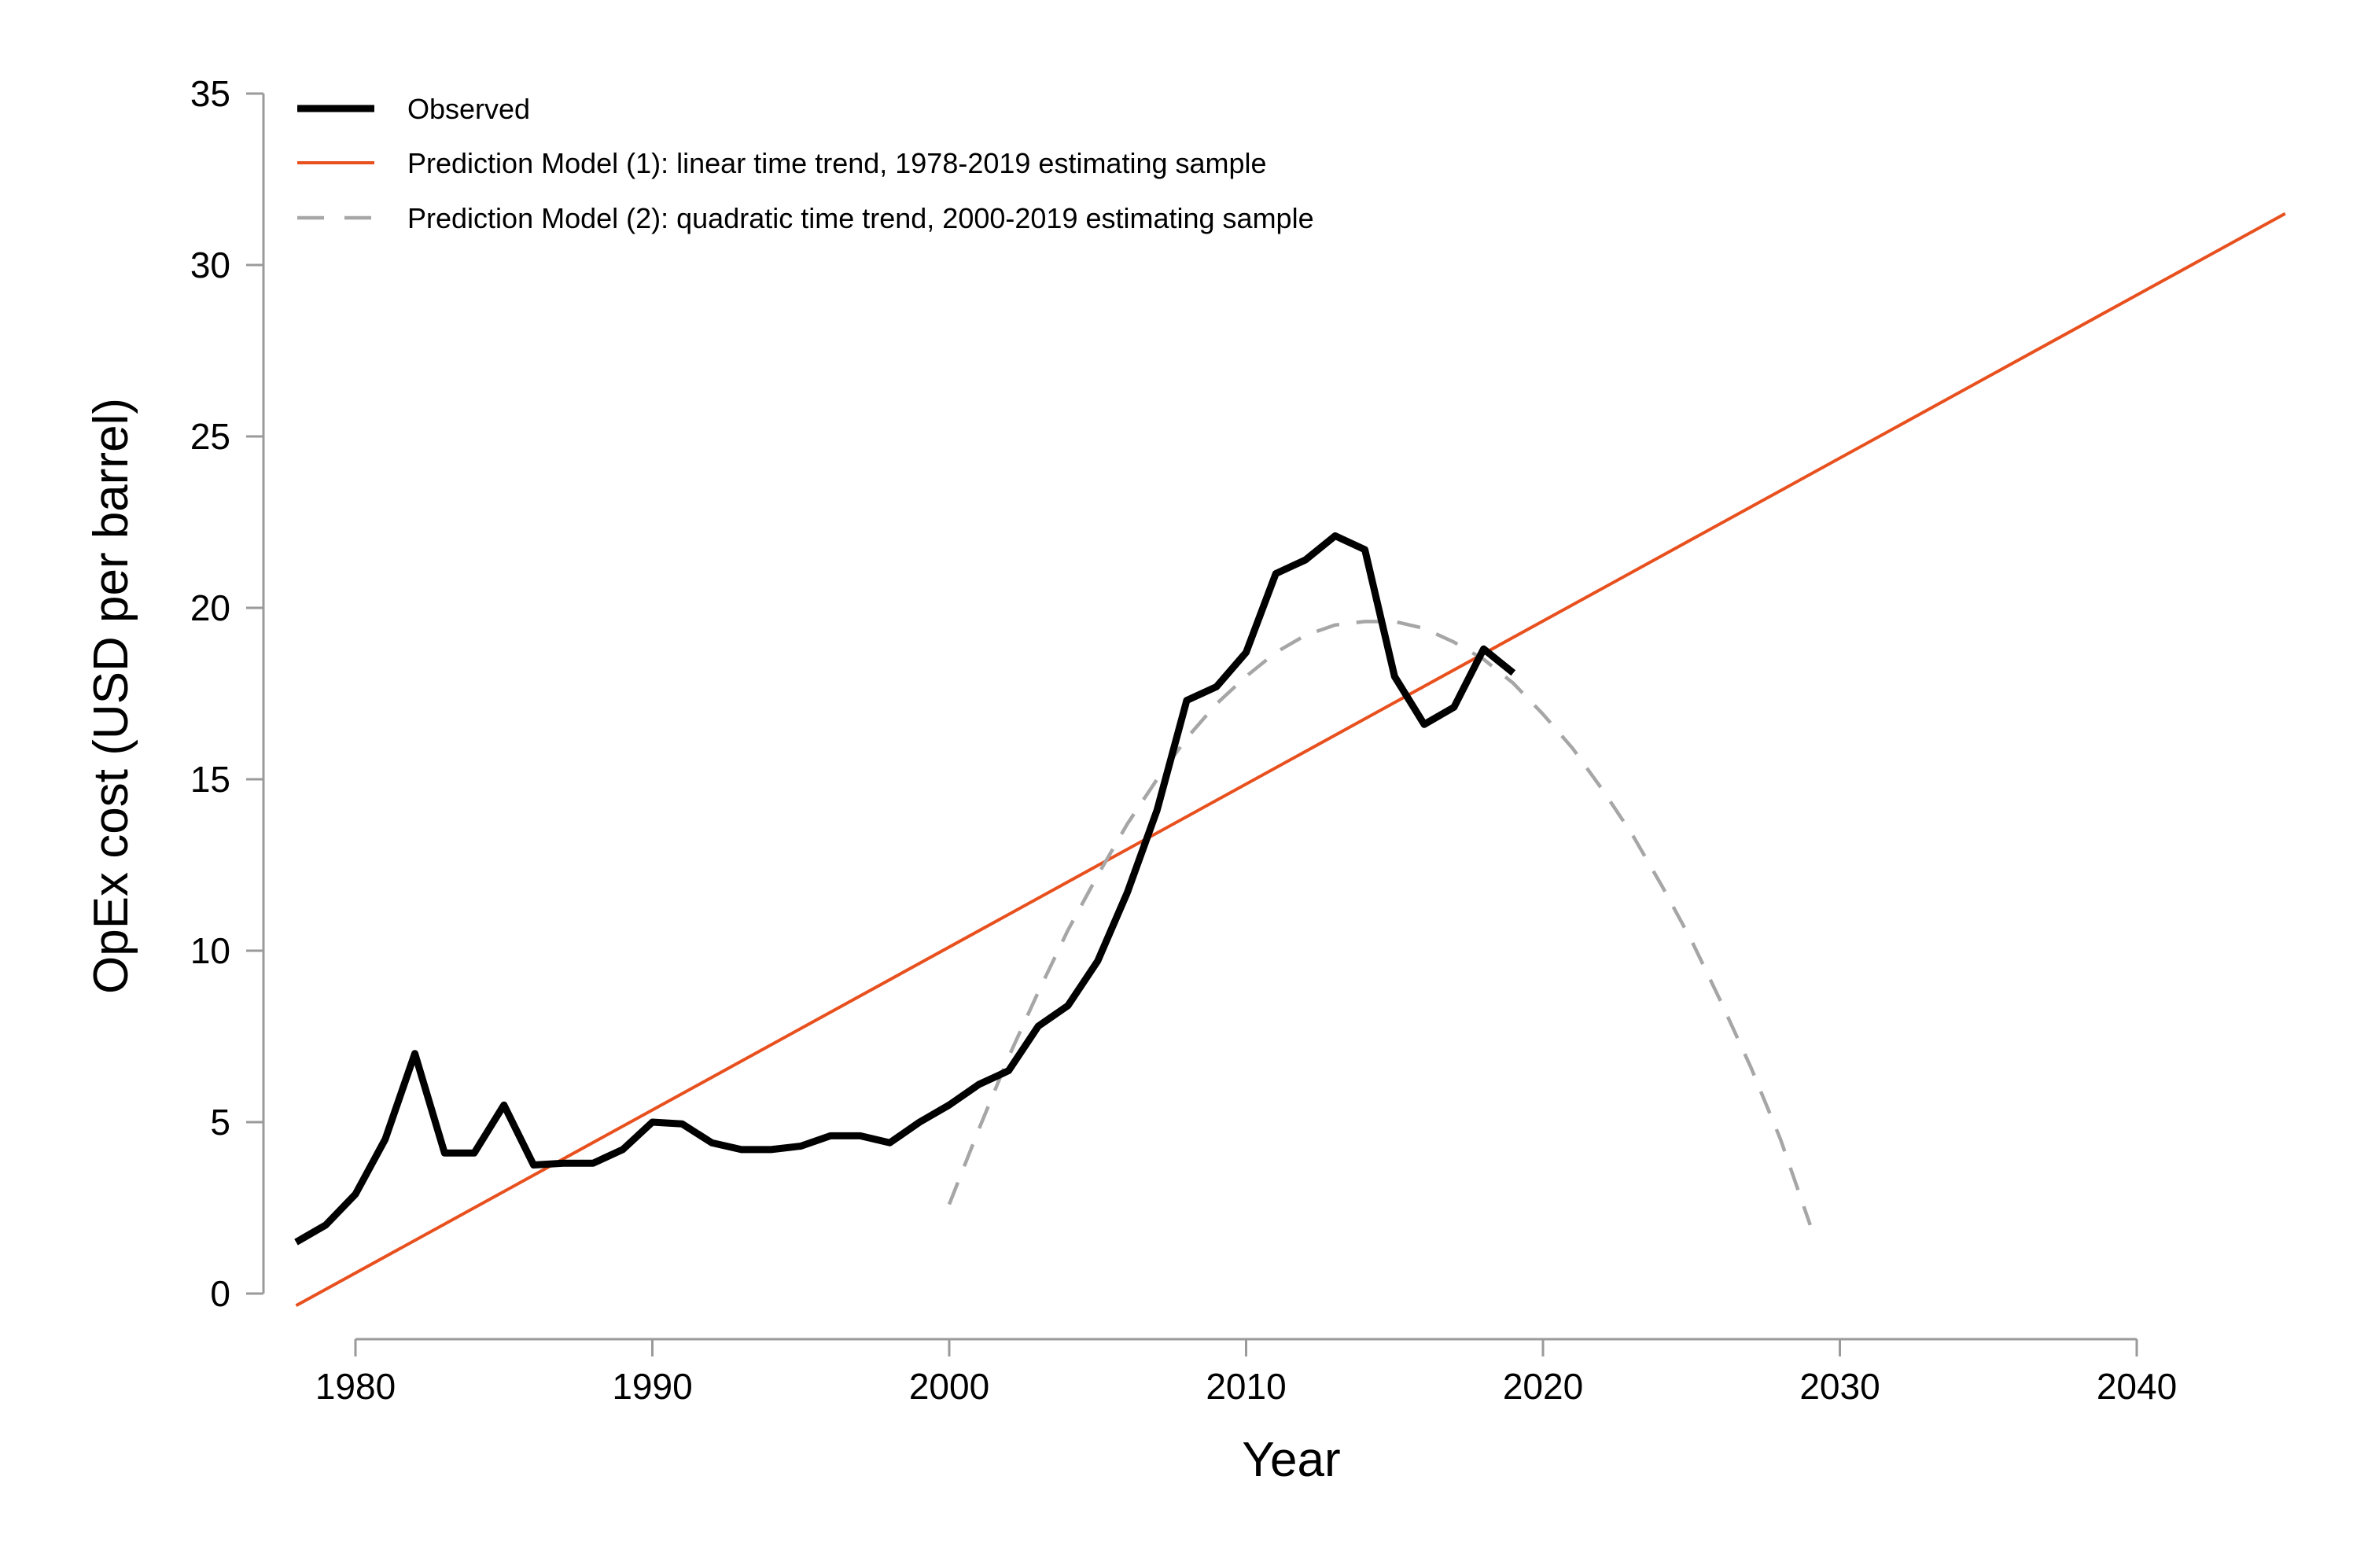  What do you see at coordinates (1839, 1386) in the screenshot?
I see `x-tick-label: 2030` at bounding box center [1839, 1386].